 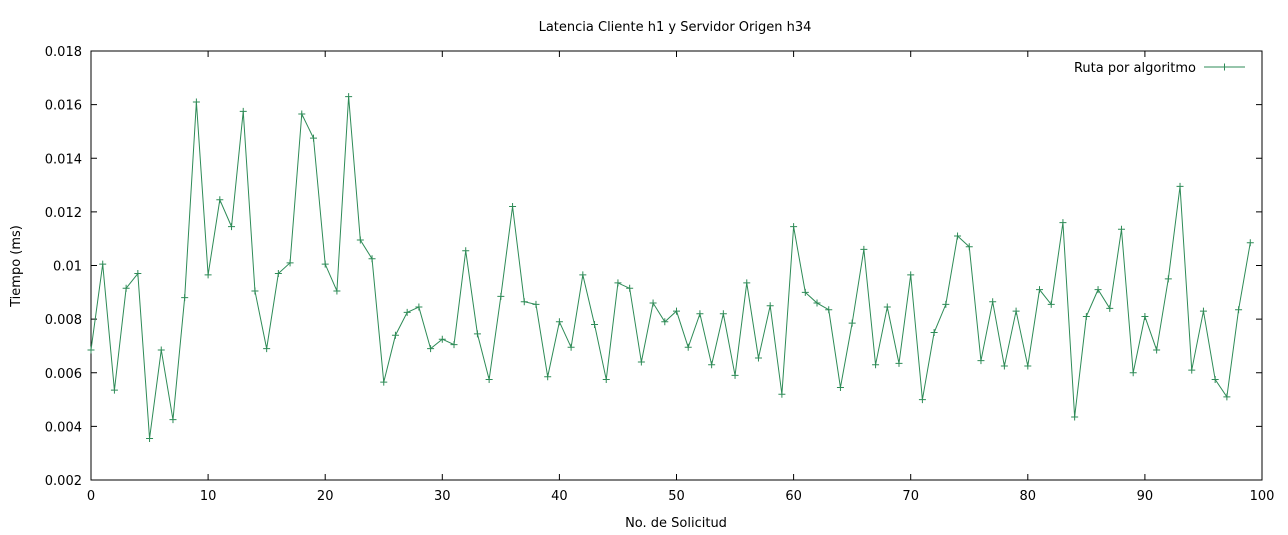 I want to click on y-tick-label: 0.01, so click(x=67, y=267).